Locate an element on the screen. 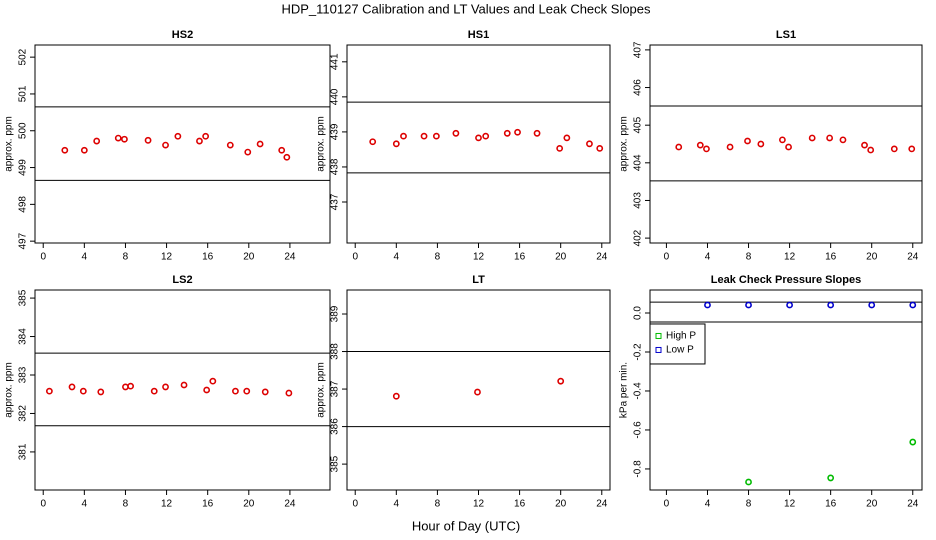 The height and width of the screenshot is (540, 936). legend-label: Low P is located at coordinates (680, 350).